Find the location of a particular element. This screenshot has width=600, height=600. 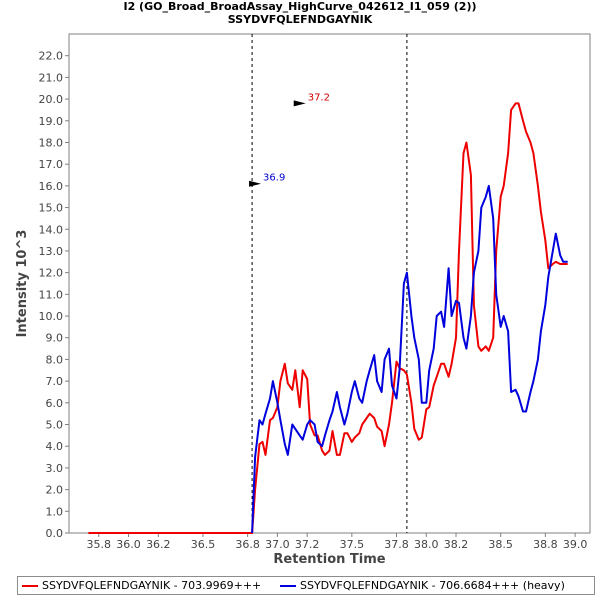

x-tick-label: 36.2 is located at coordinates (158, 544).